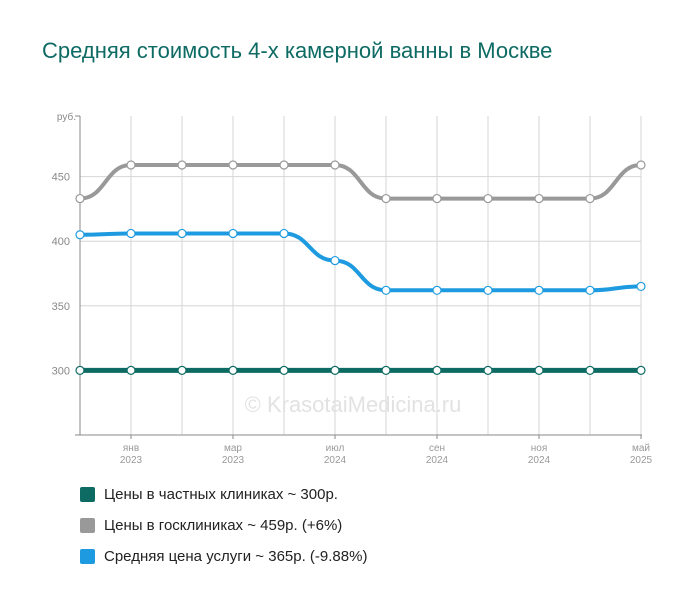 This screenshot has width=700, height=612. Describe the element at coordinates (437, 448) in the screenshot. I see `x-tick-month: сен` at that location.